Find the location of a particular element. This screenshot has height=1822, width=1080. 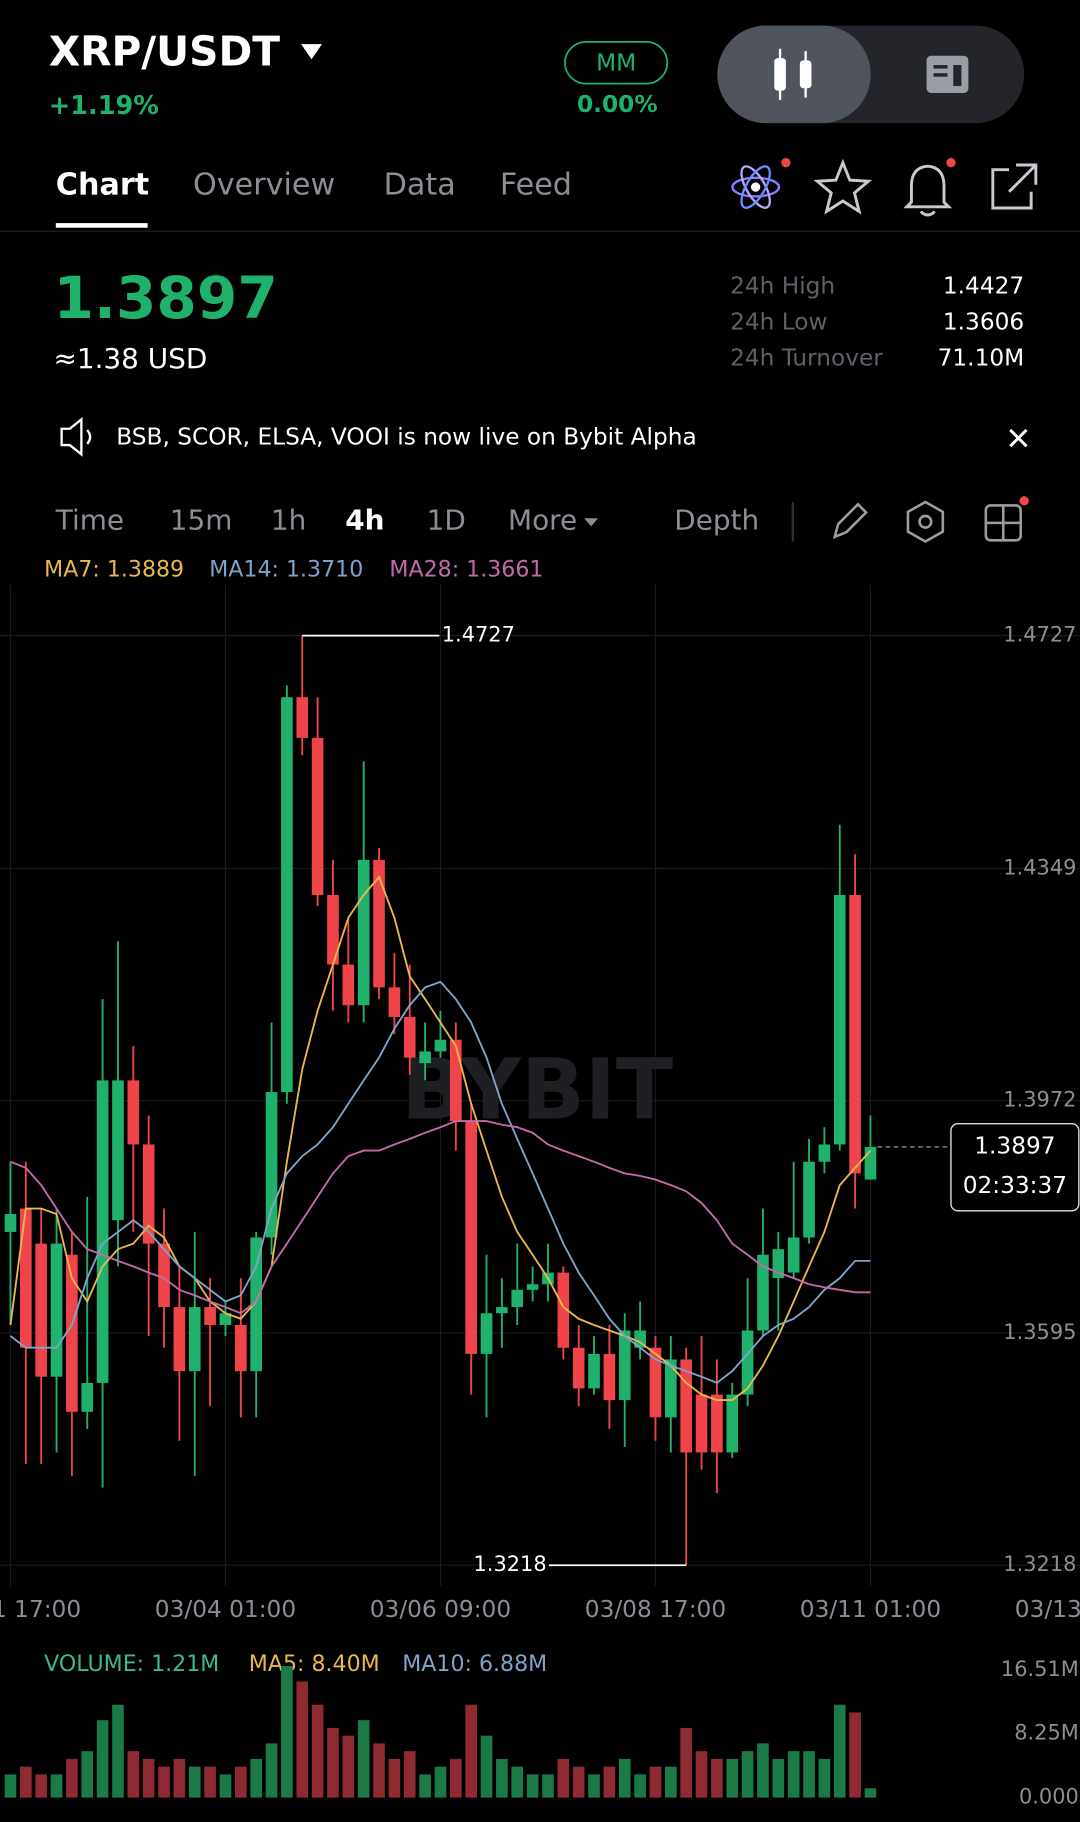

interval-tab: 4h is located at coordinates (364, 520).